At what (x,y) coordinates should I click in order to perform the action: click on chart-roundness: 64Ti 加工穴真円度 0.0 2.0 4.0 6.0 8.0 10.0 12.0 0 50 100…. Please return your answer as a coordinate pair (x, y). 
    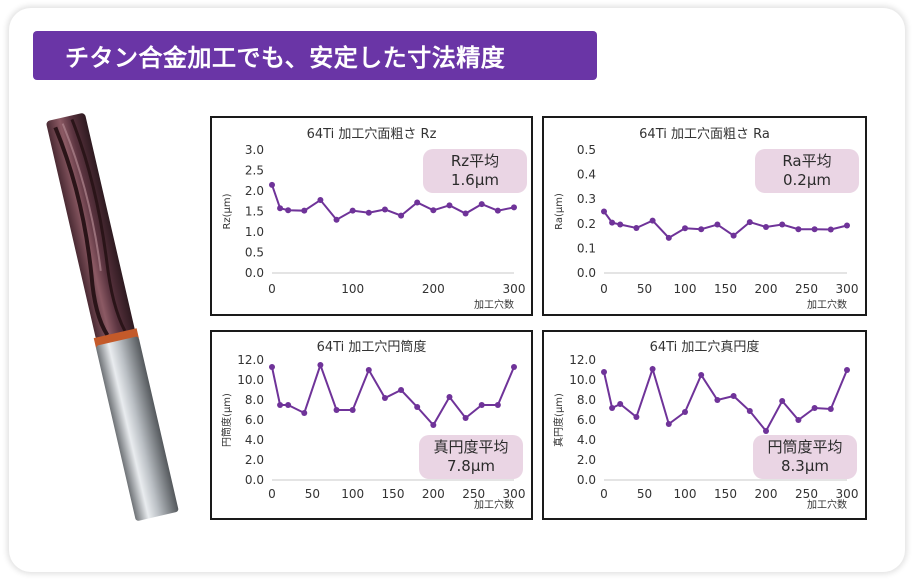
    Looking at the image, I should click on (705, 425).